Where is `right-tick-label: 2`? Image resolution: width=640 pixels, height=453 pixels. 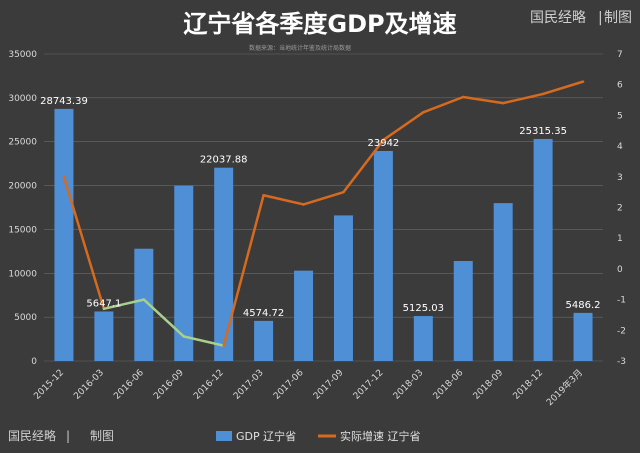 right-tick-label: 2 is located at coordinates (620, 209).